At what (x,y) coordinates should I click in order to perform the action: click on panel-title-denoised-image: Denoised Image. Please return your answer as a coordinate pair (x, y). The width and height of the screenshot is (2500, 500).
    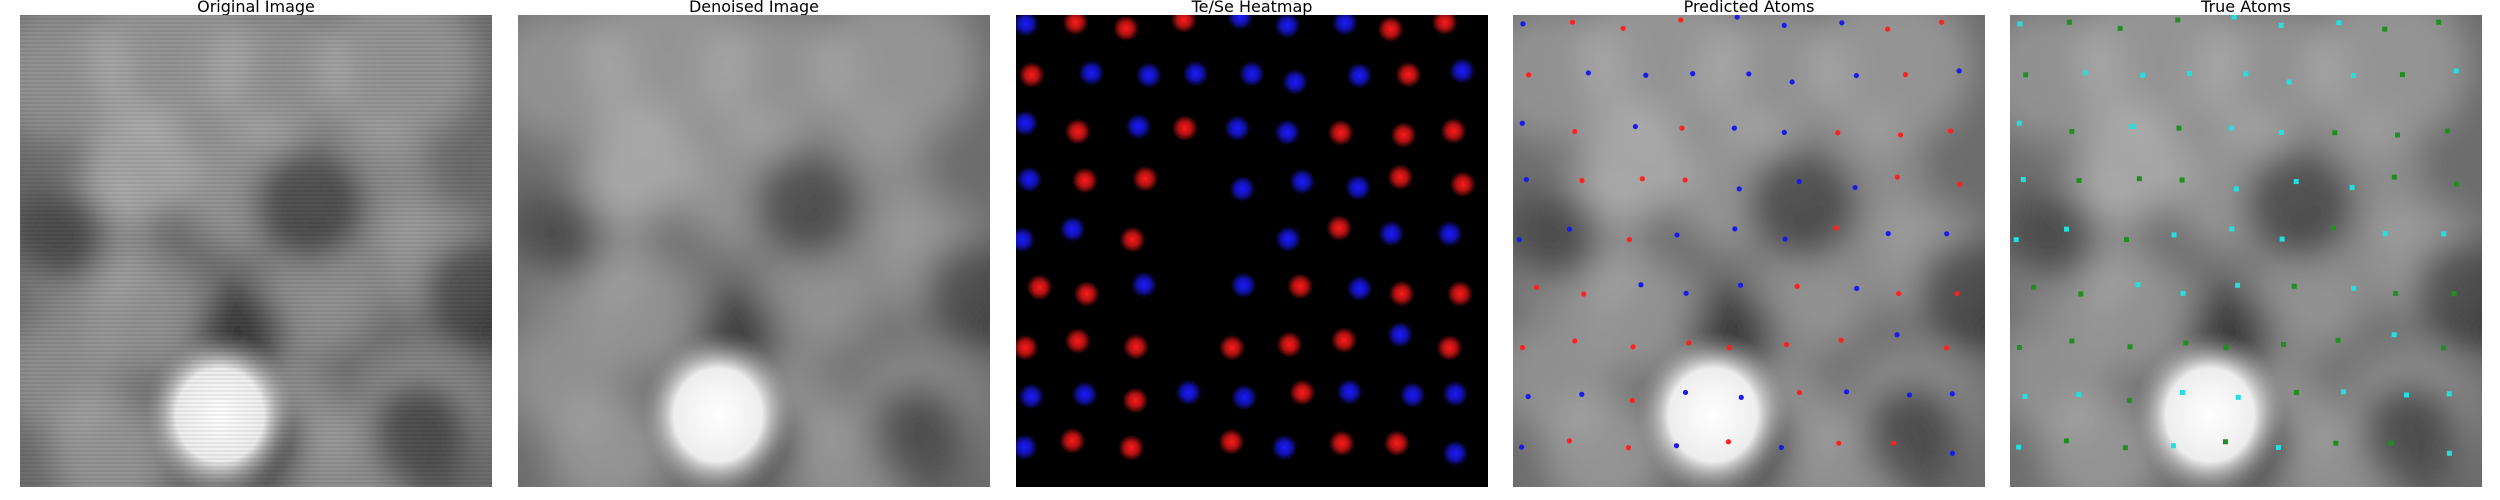
    Looking at the image, I should click on (754, 8).